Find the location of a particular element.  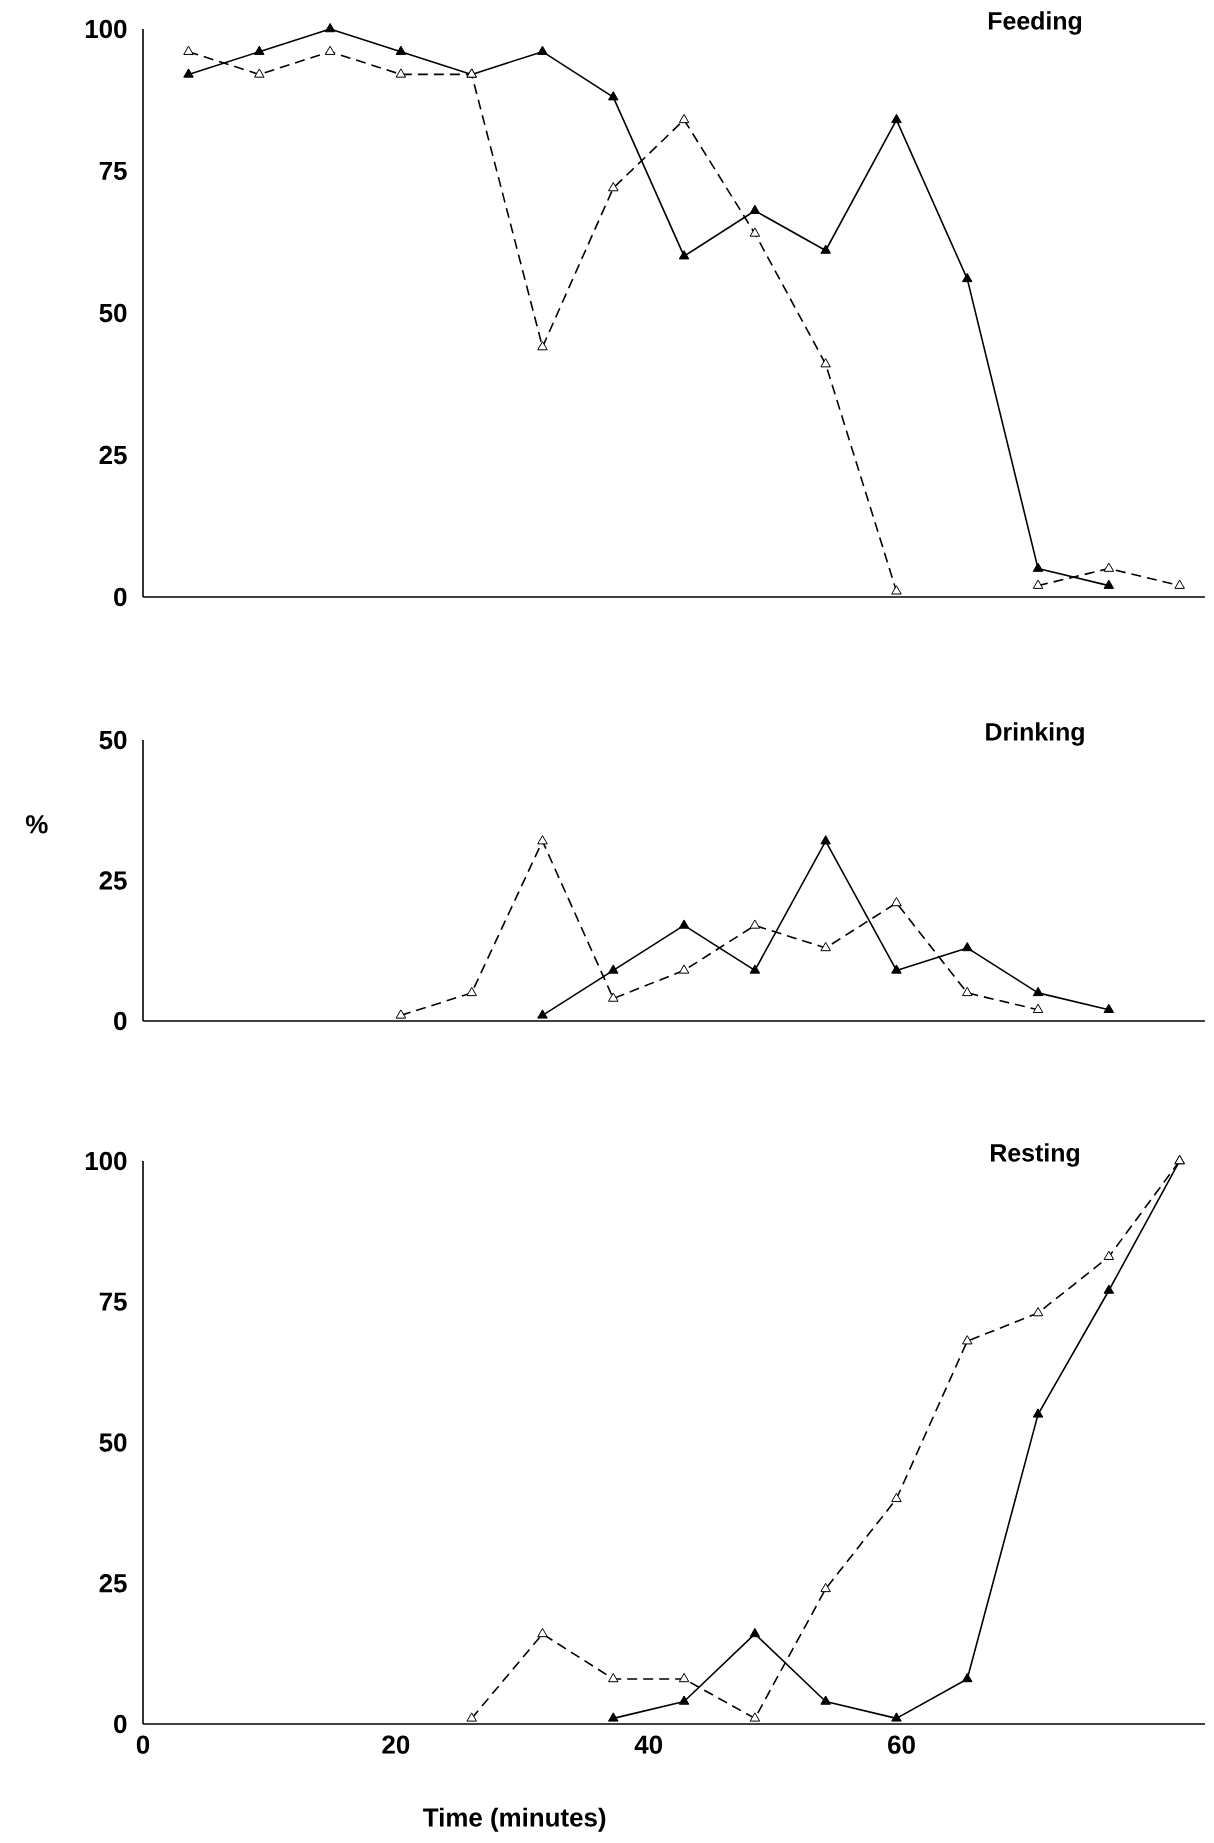

chart-title: Resting is located at coordinates (1035, 1155).